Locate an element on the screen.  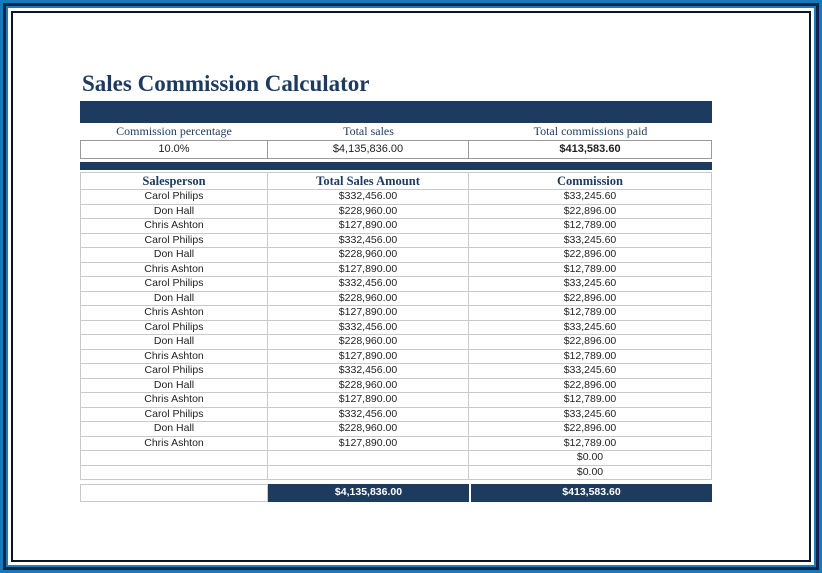
total-sales-value-cell: $4,135,836.00 is located at coordinates (368, 149).